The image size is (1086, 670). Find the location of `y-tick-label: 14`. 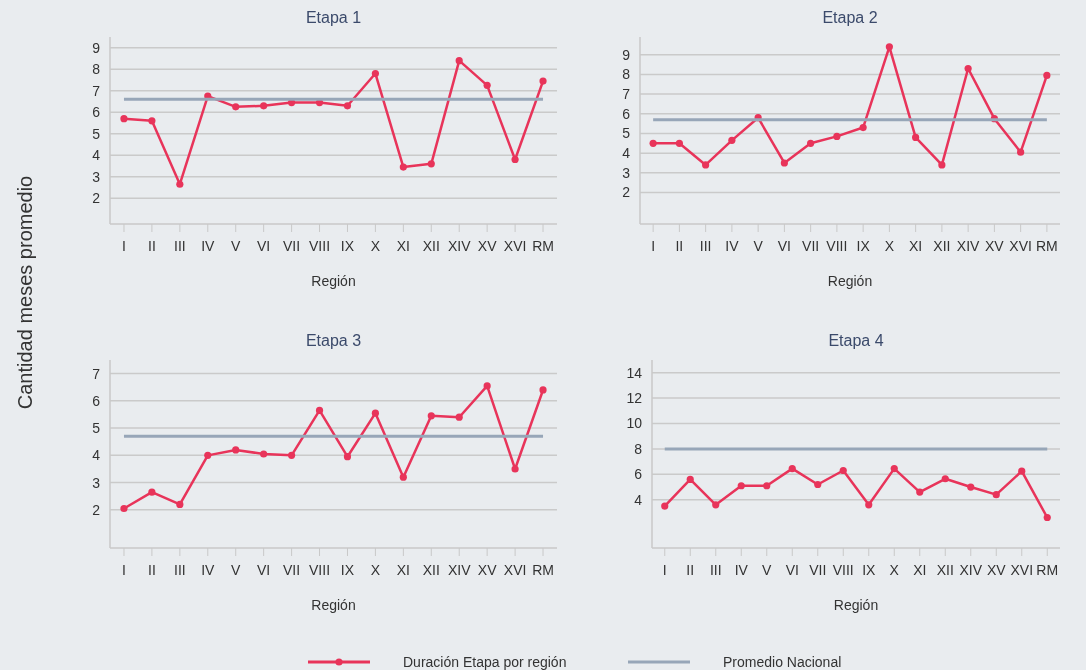

y-tick-label: 14 is located at coordinates (634, 372).